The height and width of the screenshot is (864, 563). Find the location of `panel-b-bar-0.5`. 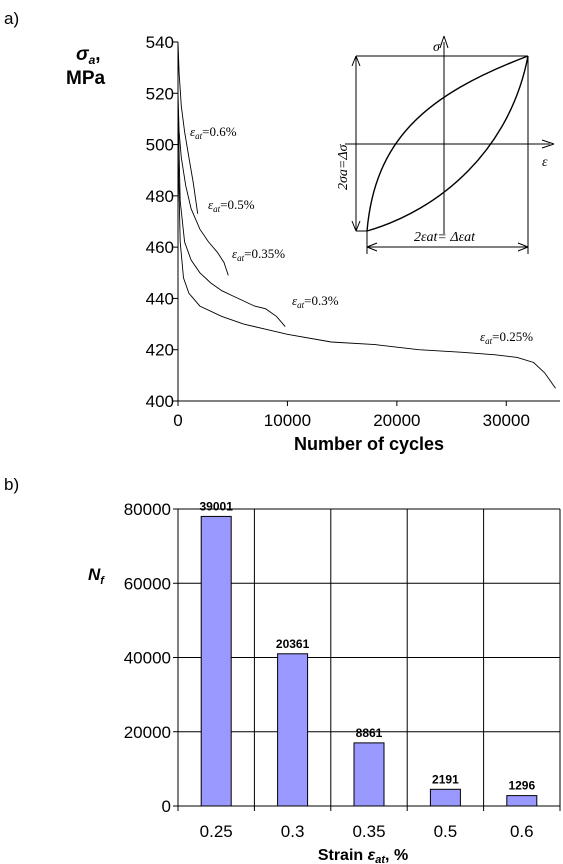

panel-b-bar-0.5 is located at coordinates (445, 797).